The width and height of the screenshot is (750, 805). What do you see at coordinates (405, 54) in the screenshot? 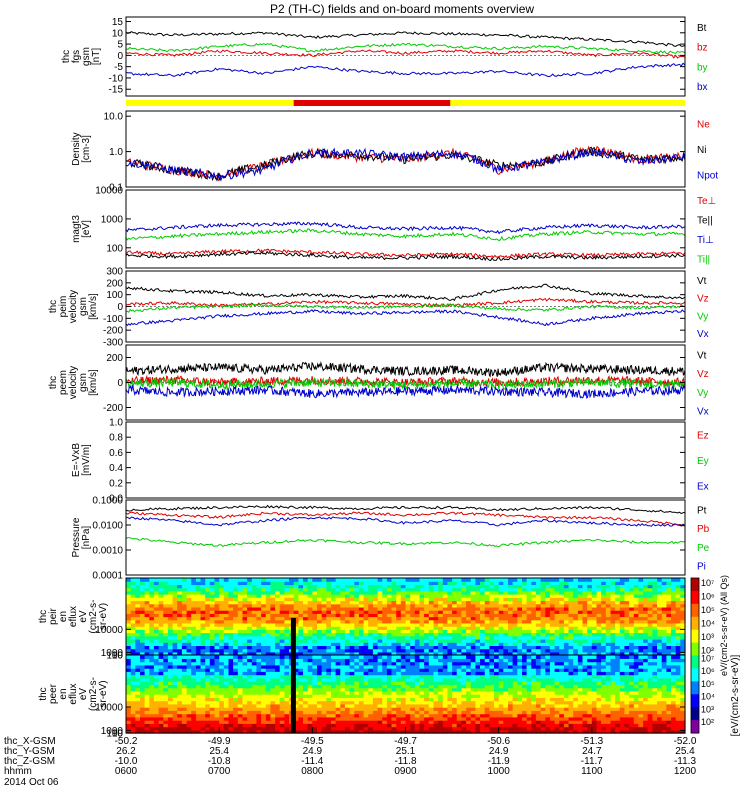
I see `series-line-red` at bounding box center [405, 54].